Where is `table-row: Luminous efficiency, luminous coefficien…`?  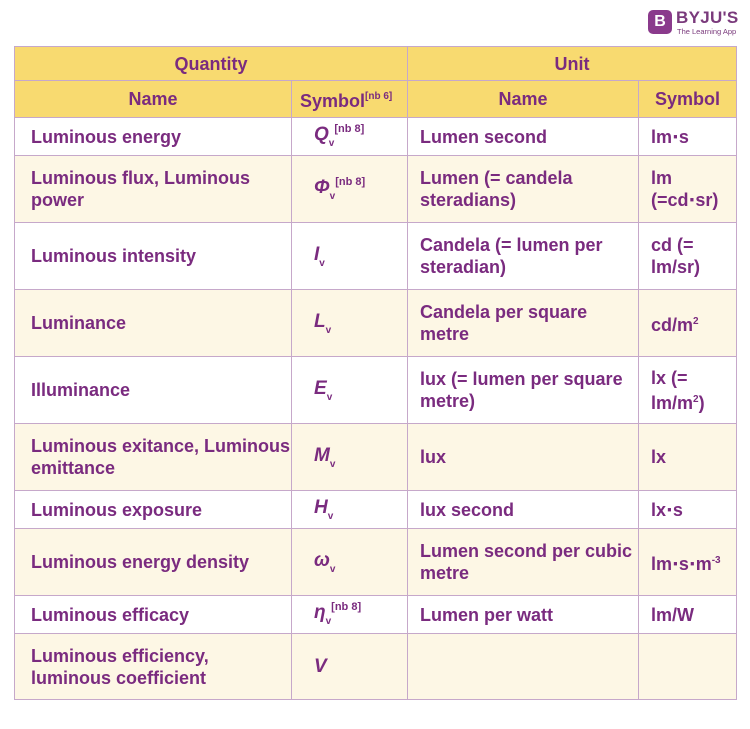 table-row: Luminous efficiency, luminous coefficien… is located at coordinates (376, 666).